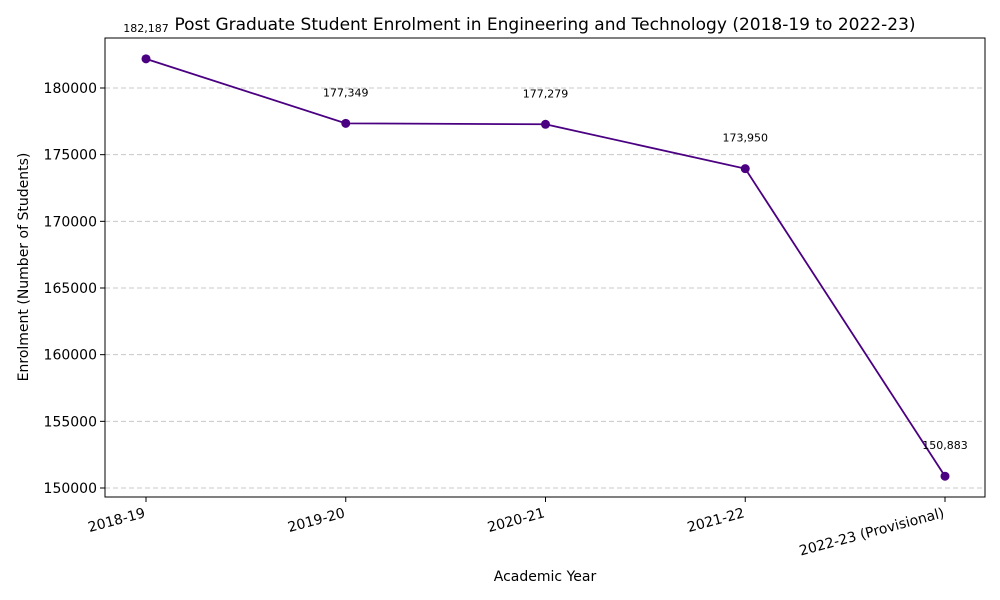  What do you see at coordinates (516, 520) in the screenshot?
I see `x-tick-label: 2020-21` at bounding box center [516, 520].